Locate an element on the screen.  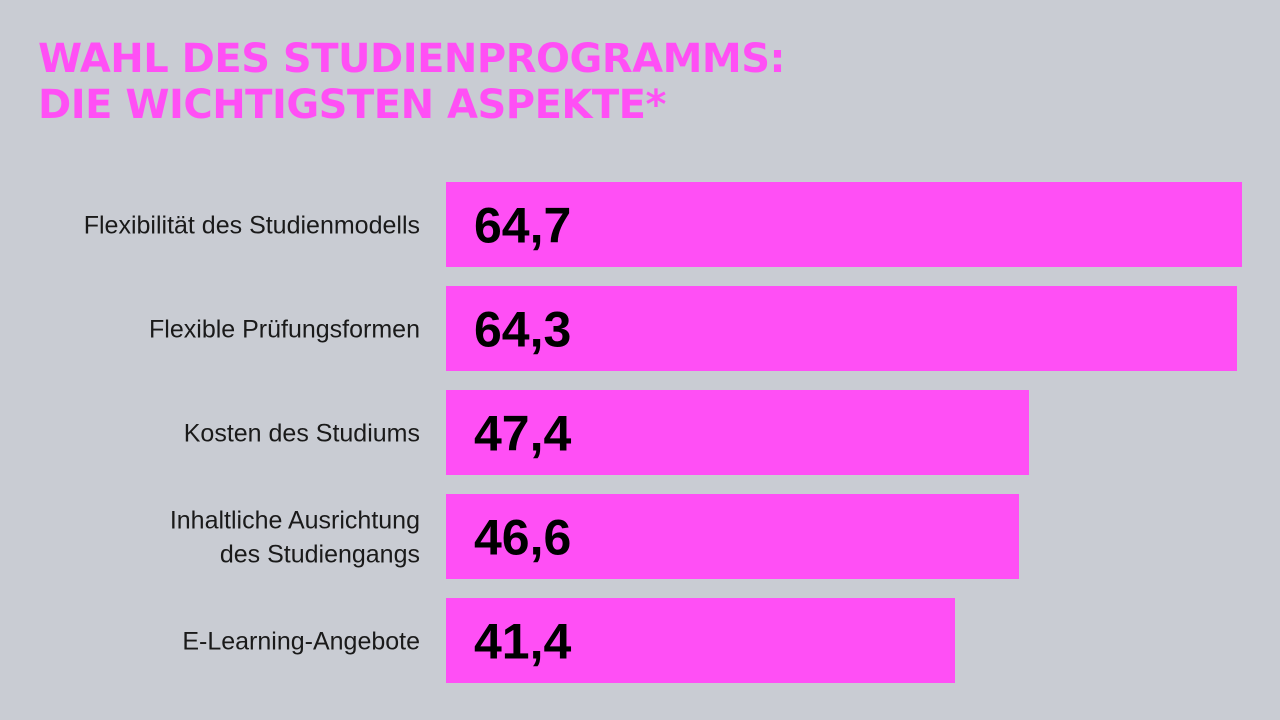
category-label-4-line-1: Inhaltliche Ausrichtung is located at coordinates (295, 521).